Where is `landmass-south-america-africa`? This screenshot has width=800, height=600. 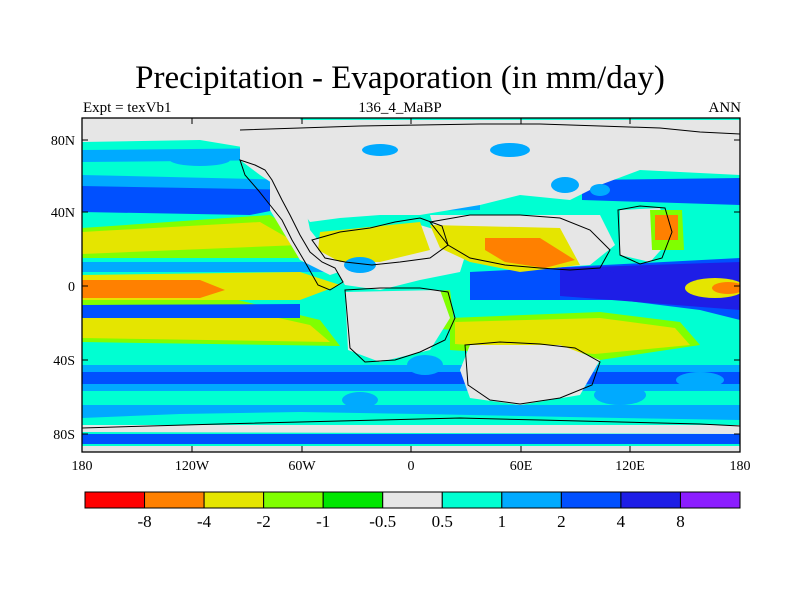
landmass-south-america-africa is located at coordinates (397, 326).